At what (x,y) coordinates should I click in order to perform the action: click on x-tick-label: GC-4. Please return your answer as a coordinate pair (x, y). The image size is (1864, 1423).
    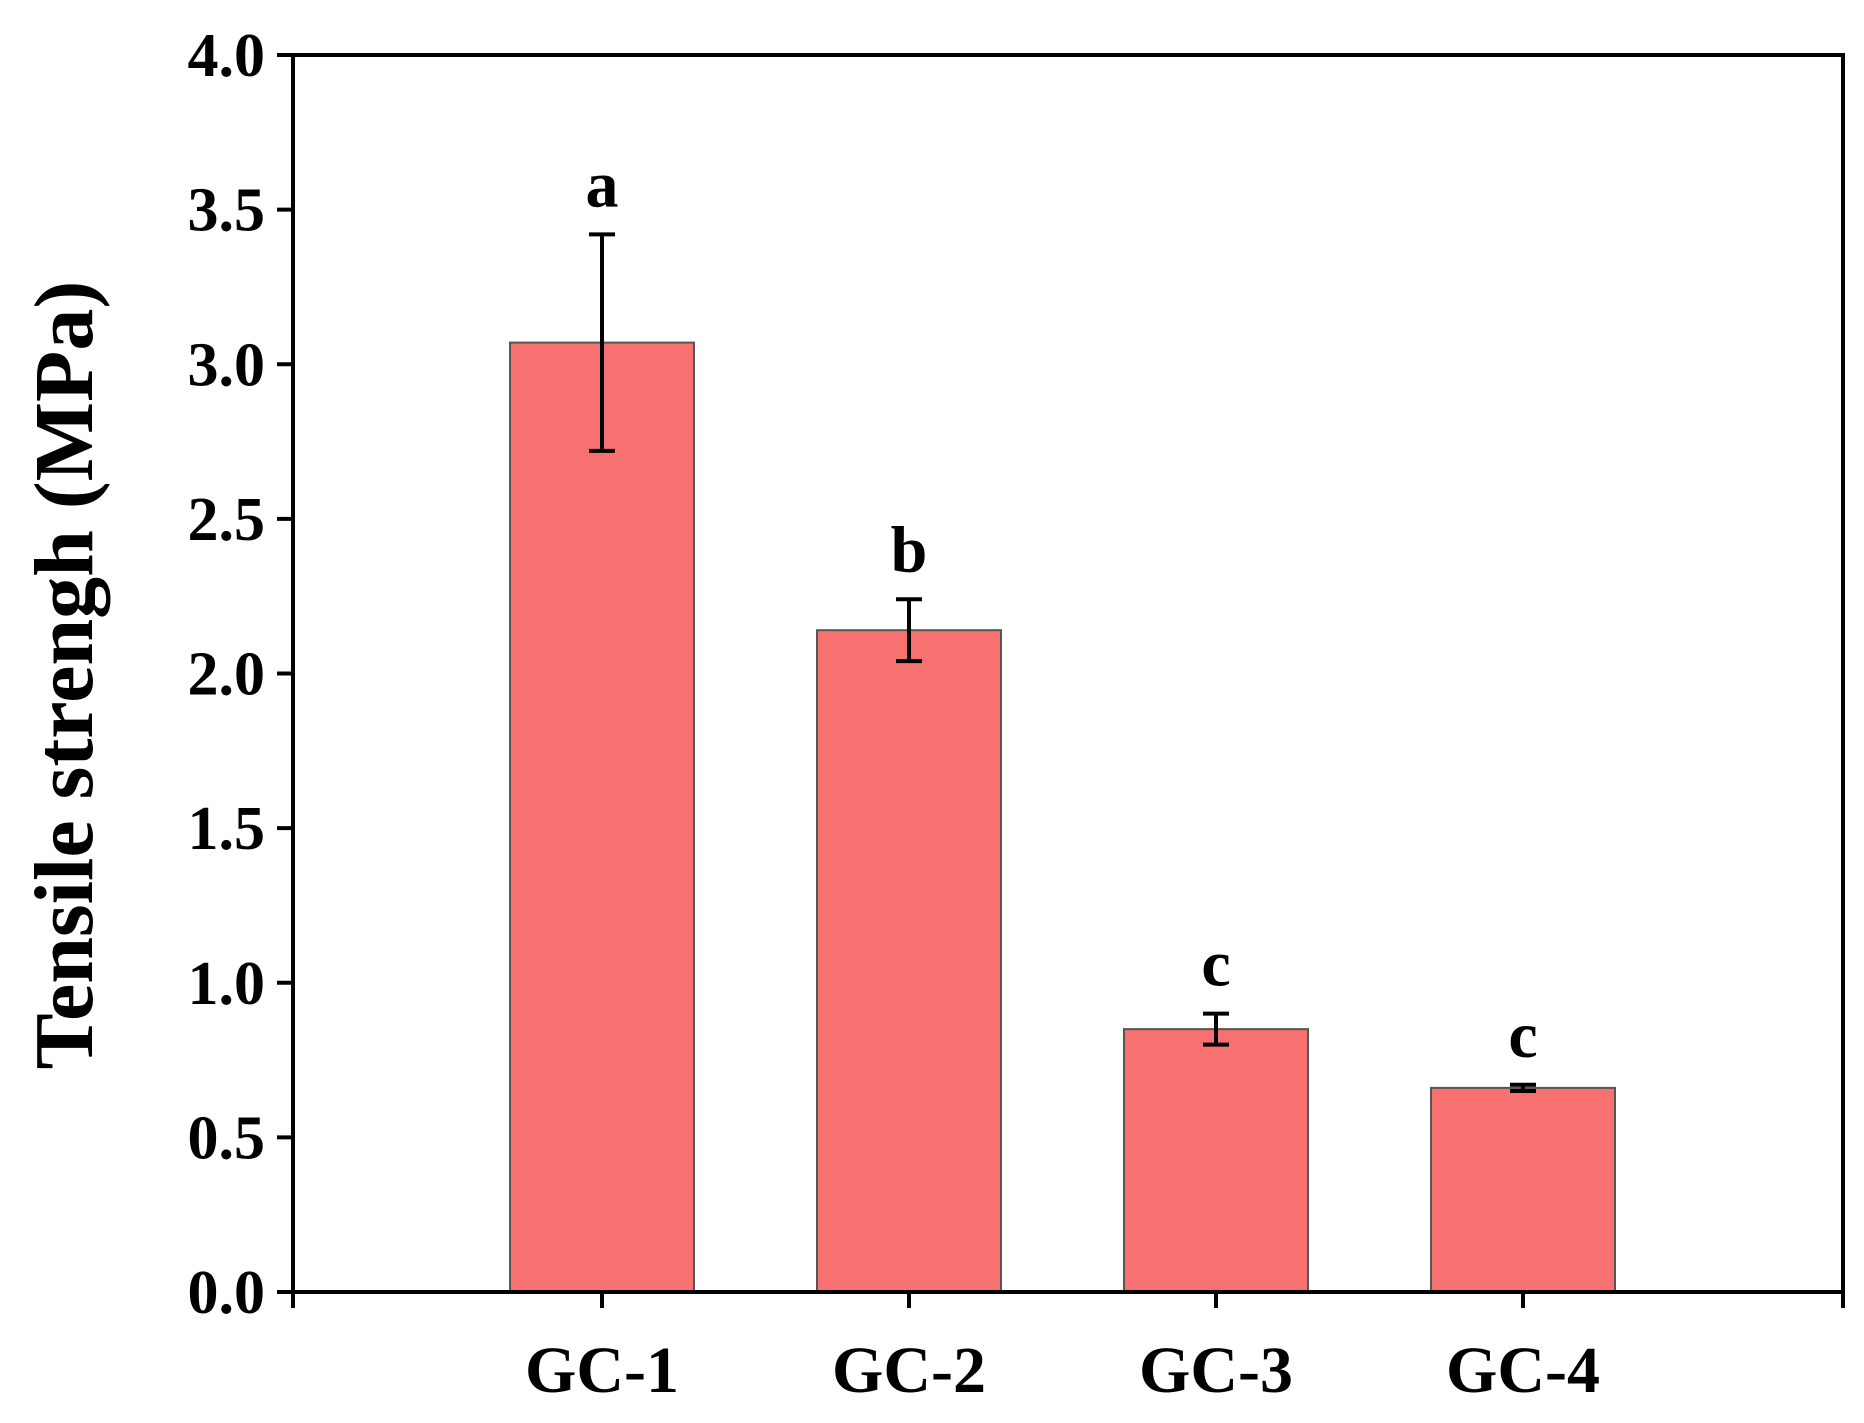
    Looking at the image, I should click on (1523, 1370).